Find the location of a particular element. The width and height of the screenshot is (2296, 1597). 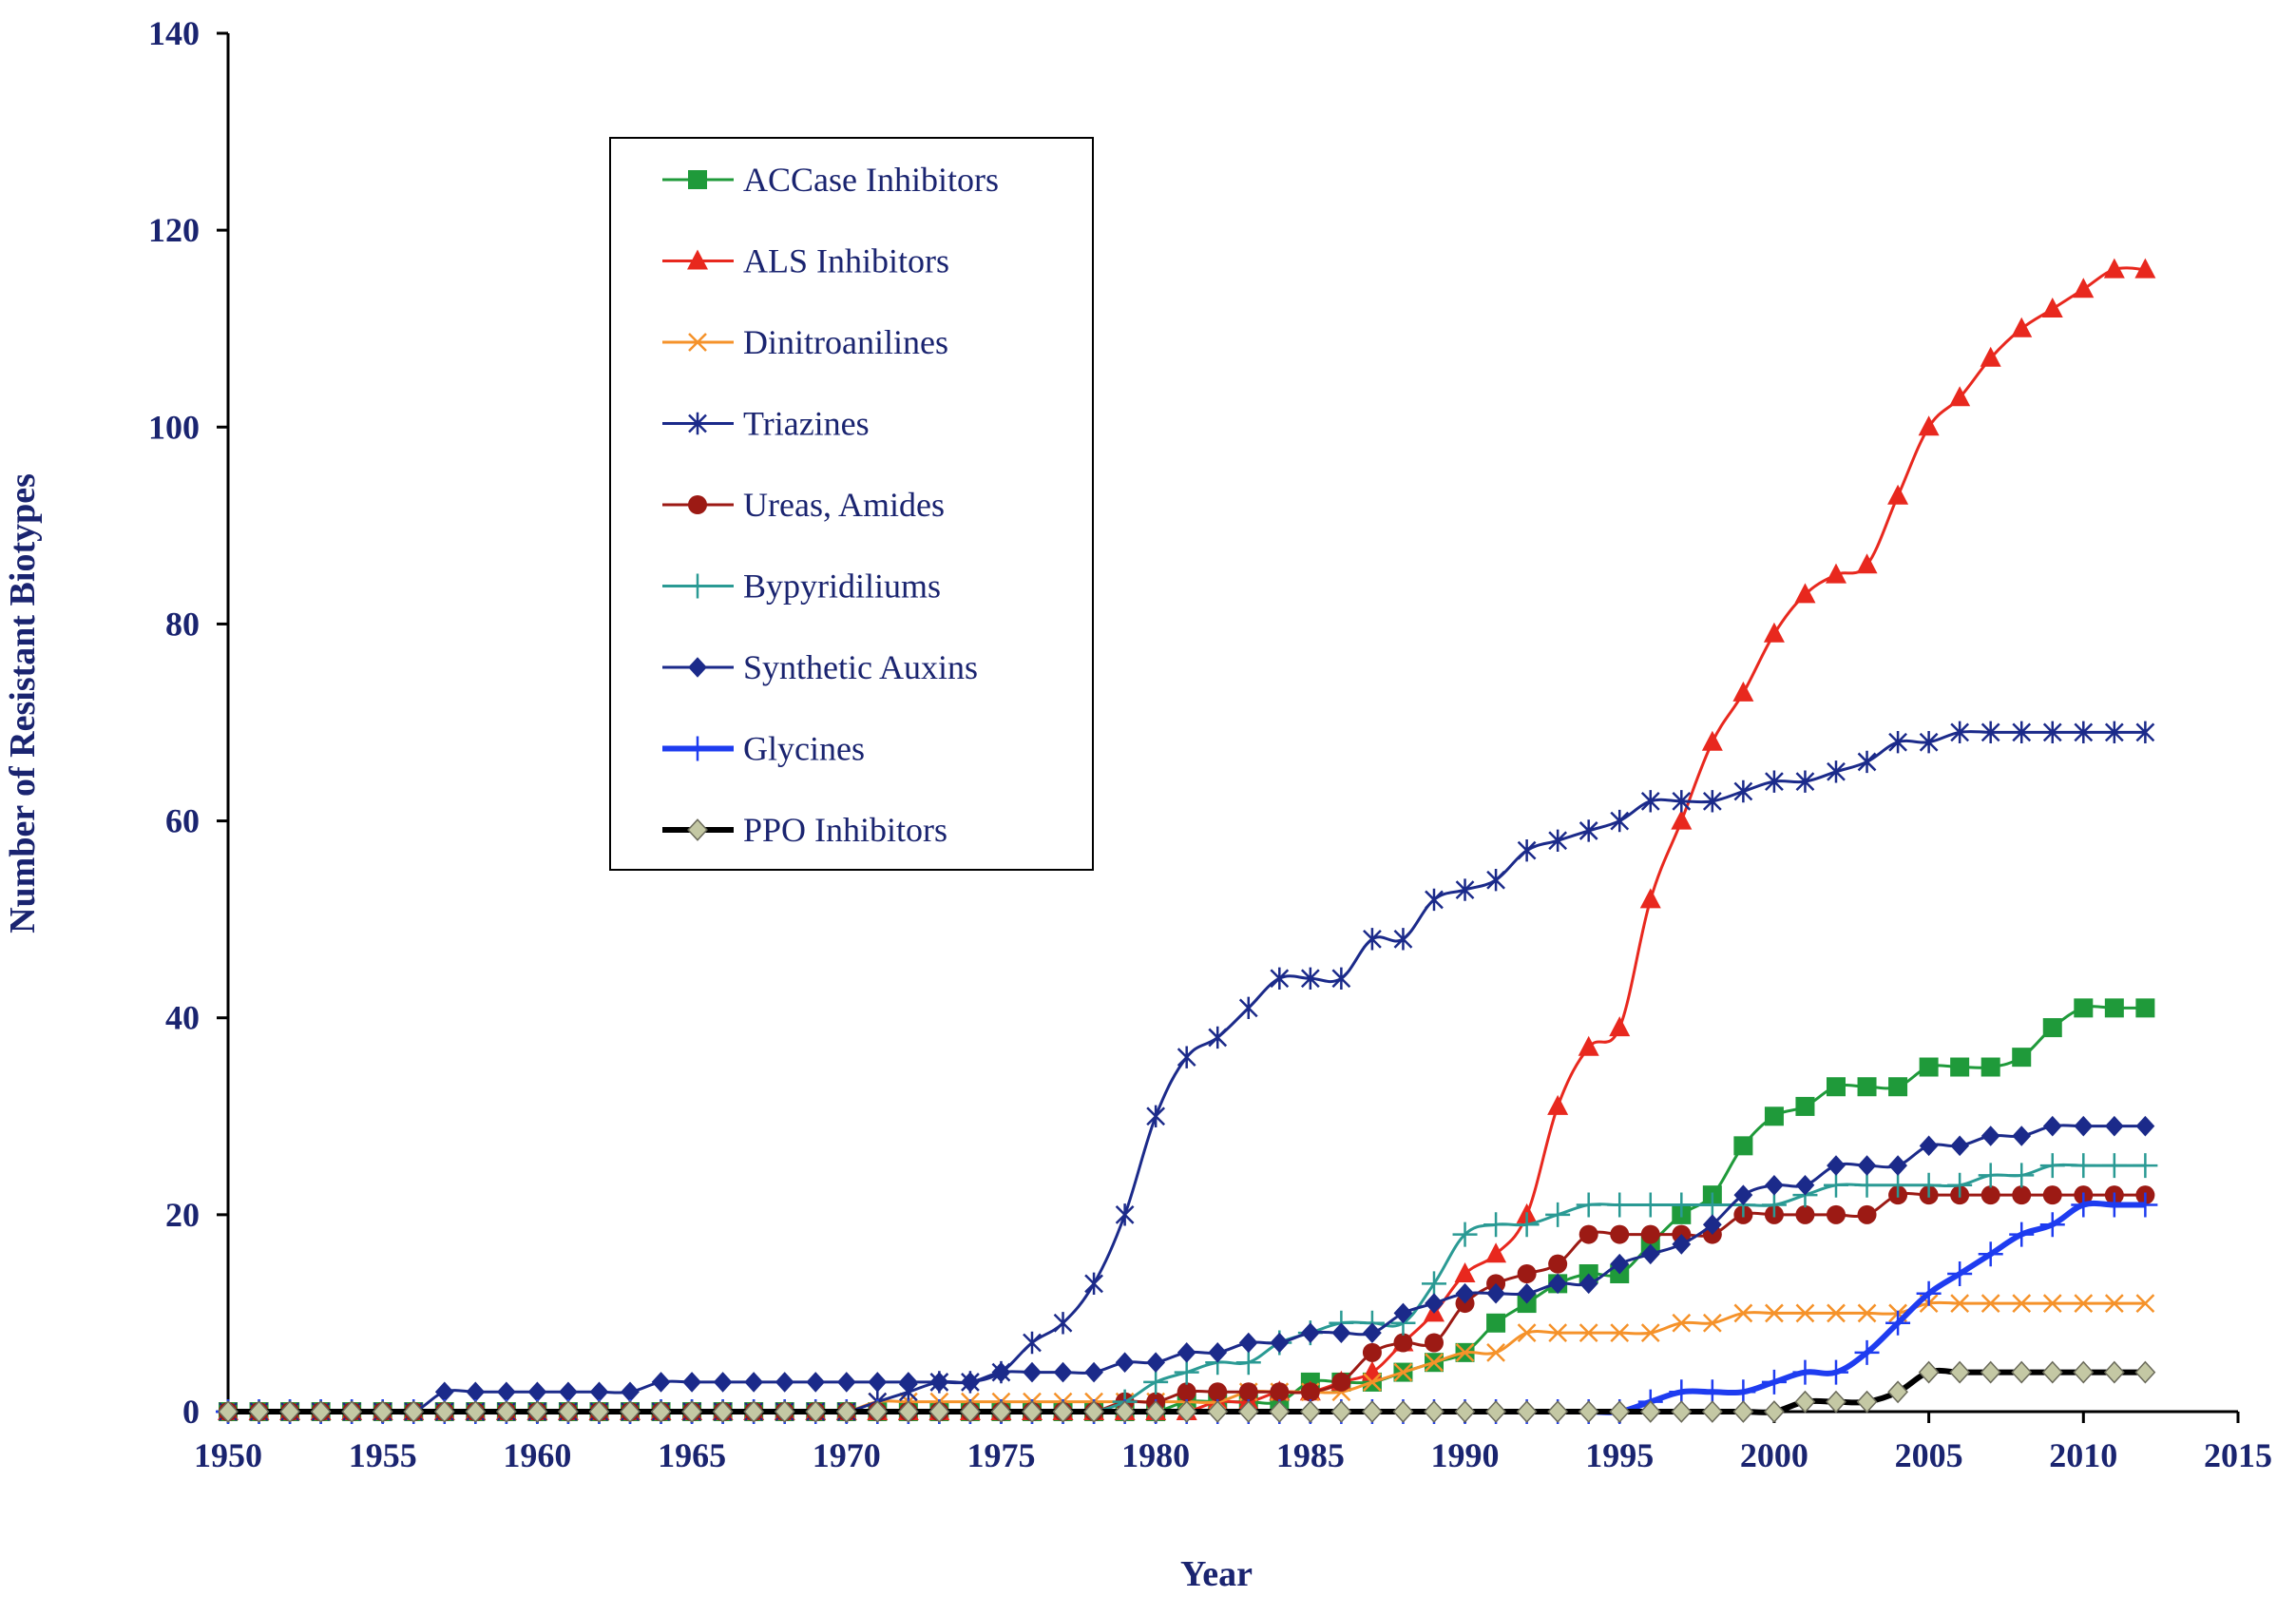

legend-item-bypyridiliums: Bypyridiliums is located at coordinates (801, 587).